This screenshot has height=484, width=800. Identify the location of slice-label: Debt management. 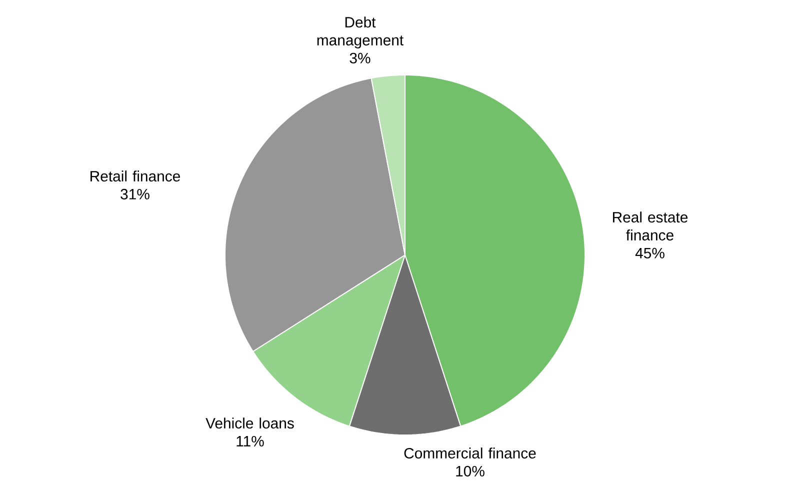
(360, 32).